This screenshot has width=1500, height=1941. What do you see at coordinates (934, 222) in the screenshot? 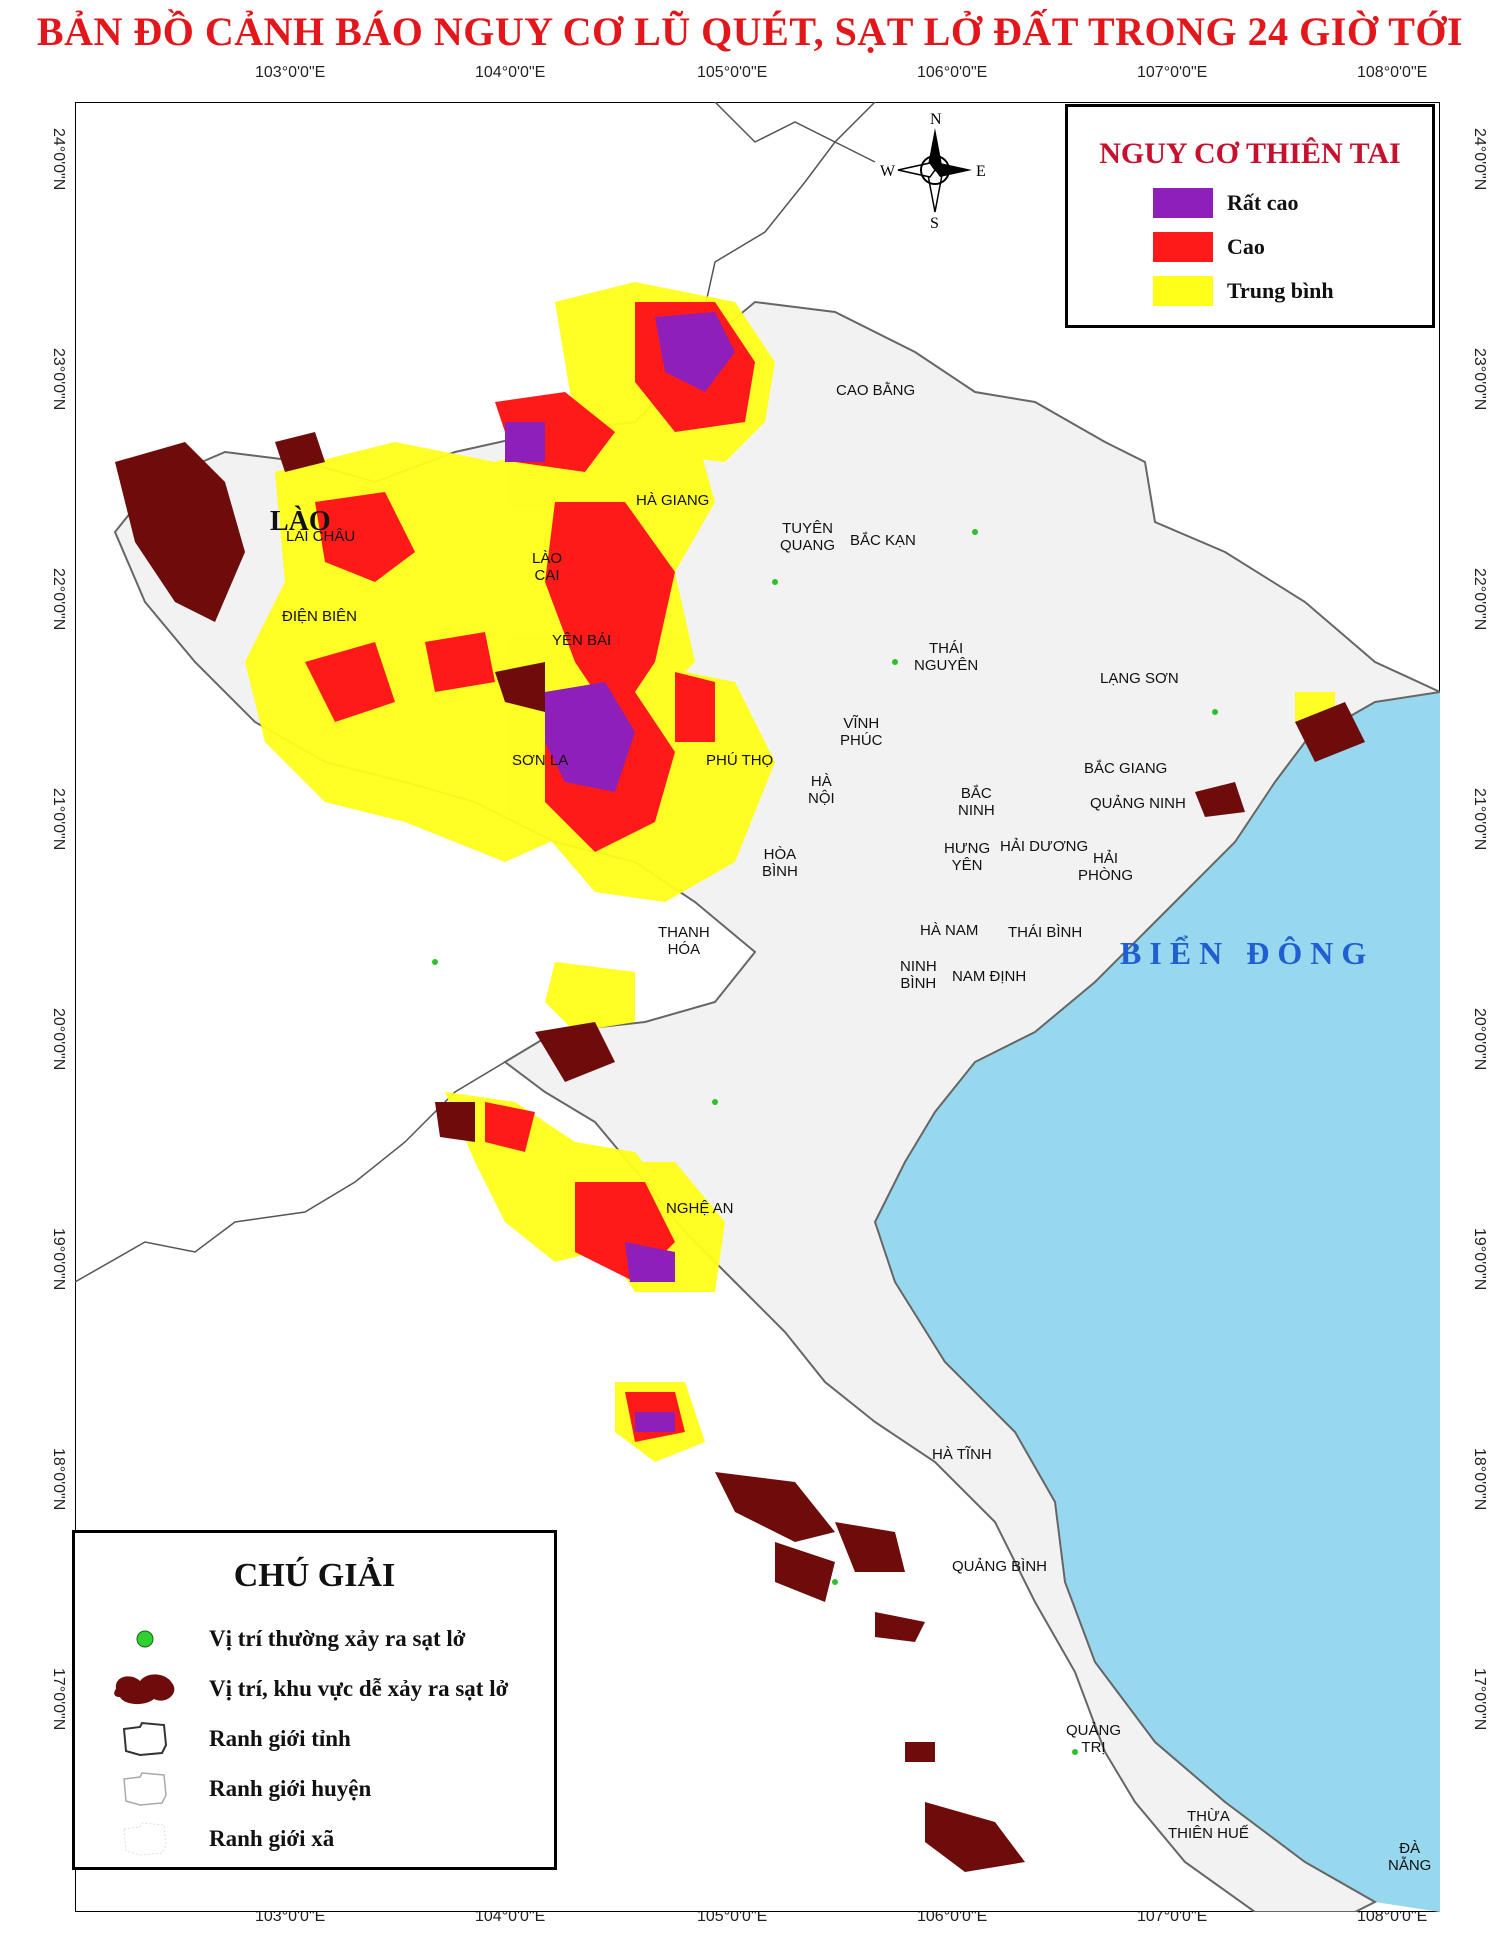
I see `compass-south: S` at bounding box center [934, 222].